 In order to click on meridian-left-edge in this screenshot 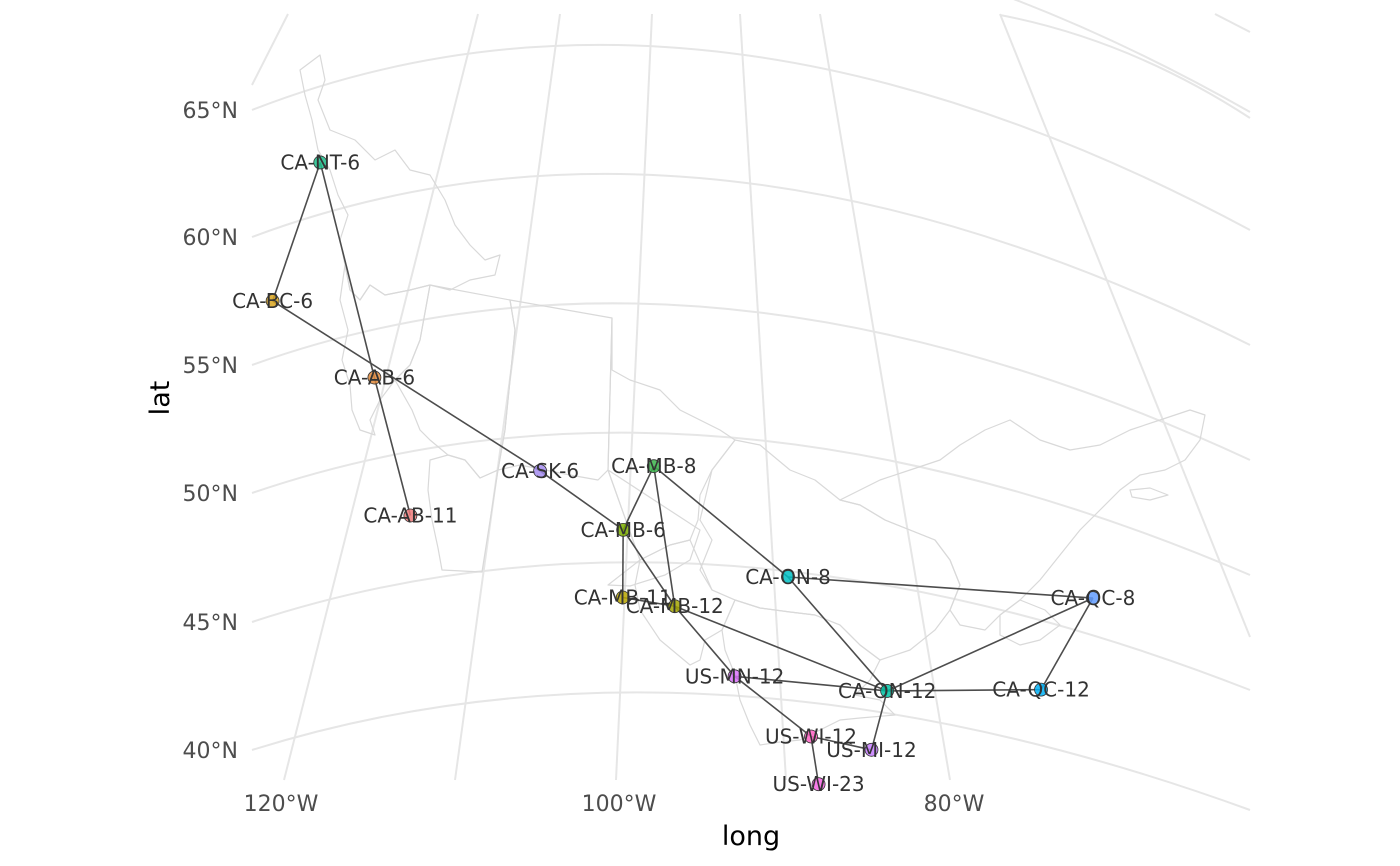, I will do `click(270, 49)`.